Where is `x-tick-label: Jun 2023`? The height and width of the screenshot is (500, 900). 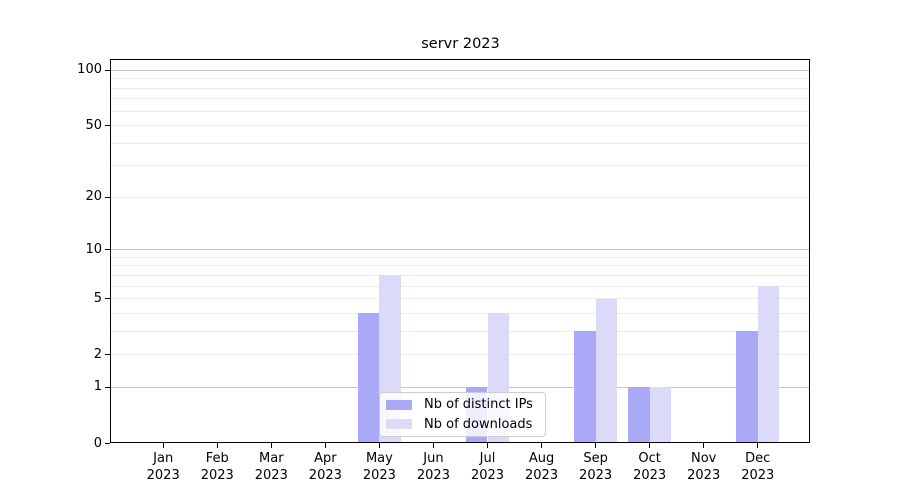 x-tick-label: Jun 2023 is located at coordinates (433, 467).